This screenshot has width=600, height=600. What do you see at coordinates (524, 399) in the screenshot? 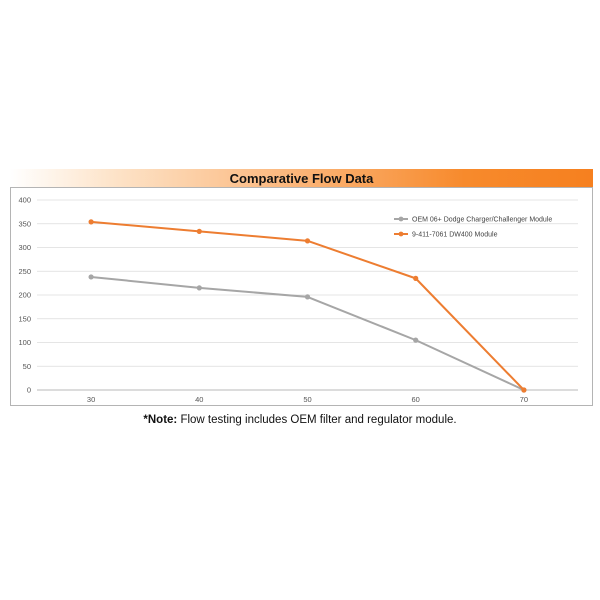
I see `x-tick-label: 70` at bounding box center [524, 399].